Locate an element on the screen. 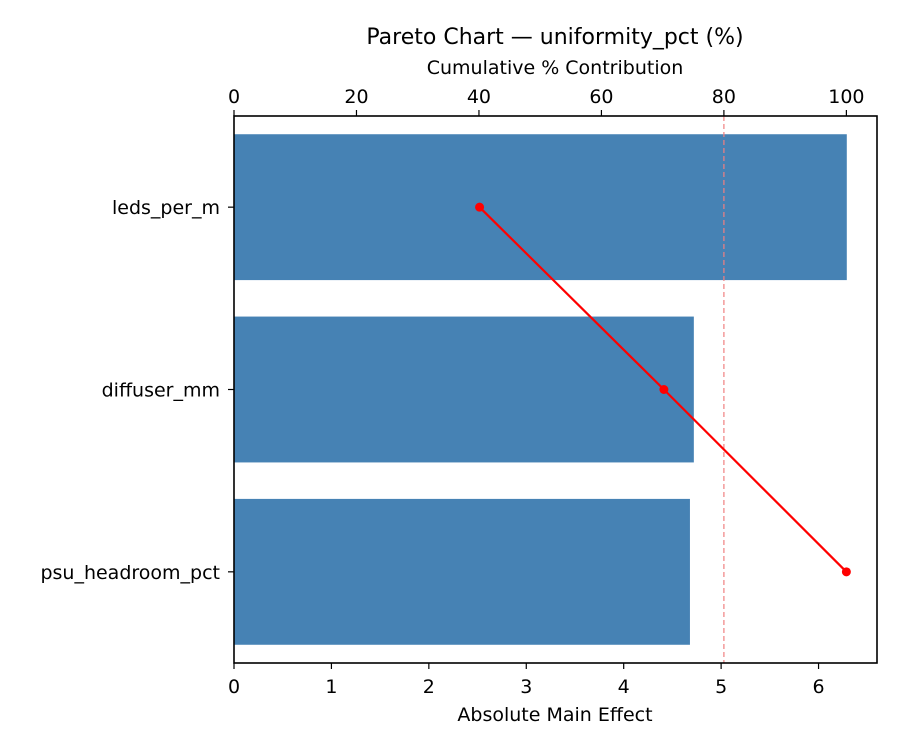 The height and width of the screenshot is (754, 900). x-tick-label: 5 is located at coordinates (721, 687).